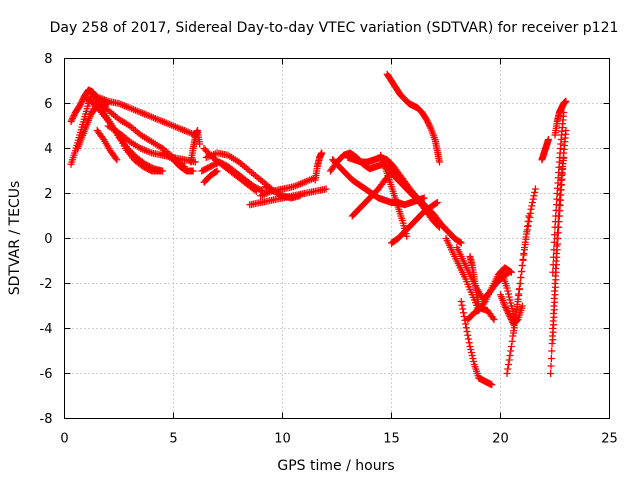 This screenshot has height=480, width=640. Describe the element at coordinates (609, 439) in the screenshot. I see `x-tick-label: 25` at that location.